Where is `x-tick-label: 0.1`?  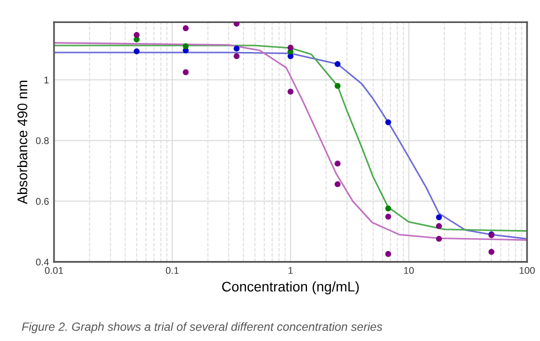 x-tick-label: 0.1 is located at coordinates (172, 270).